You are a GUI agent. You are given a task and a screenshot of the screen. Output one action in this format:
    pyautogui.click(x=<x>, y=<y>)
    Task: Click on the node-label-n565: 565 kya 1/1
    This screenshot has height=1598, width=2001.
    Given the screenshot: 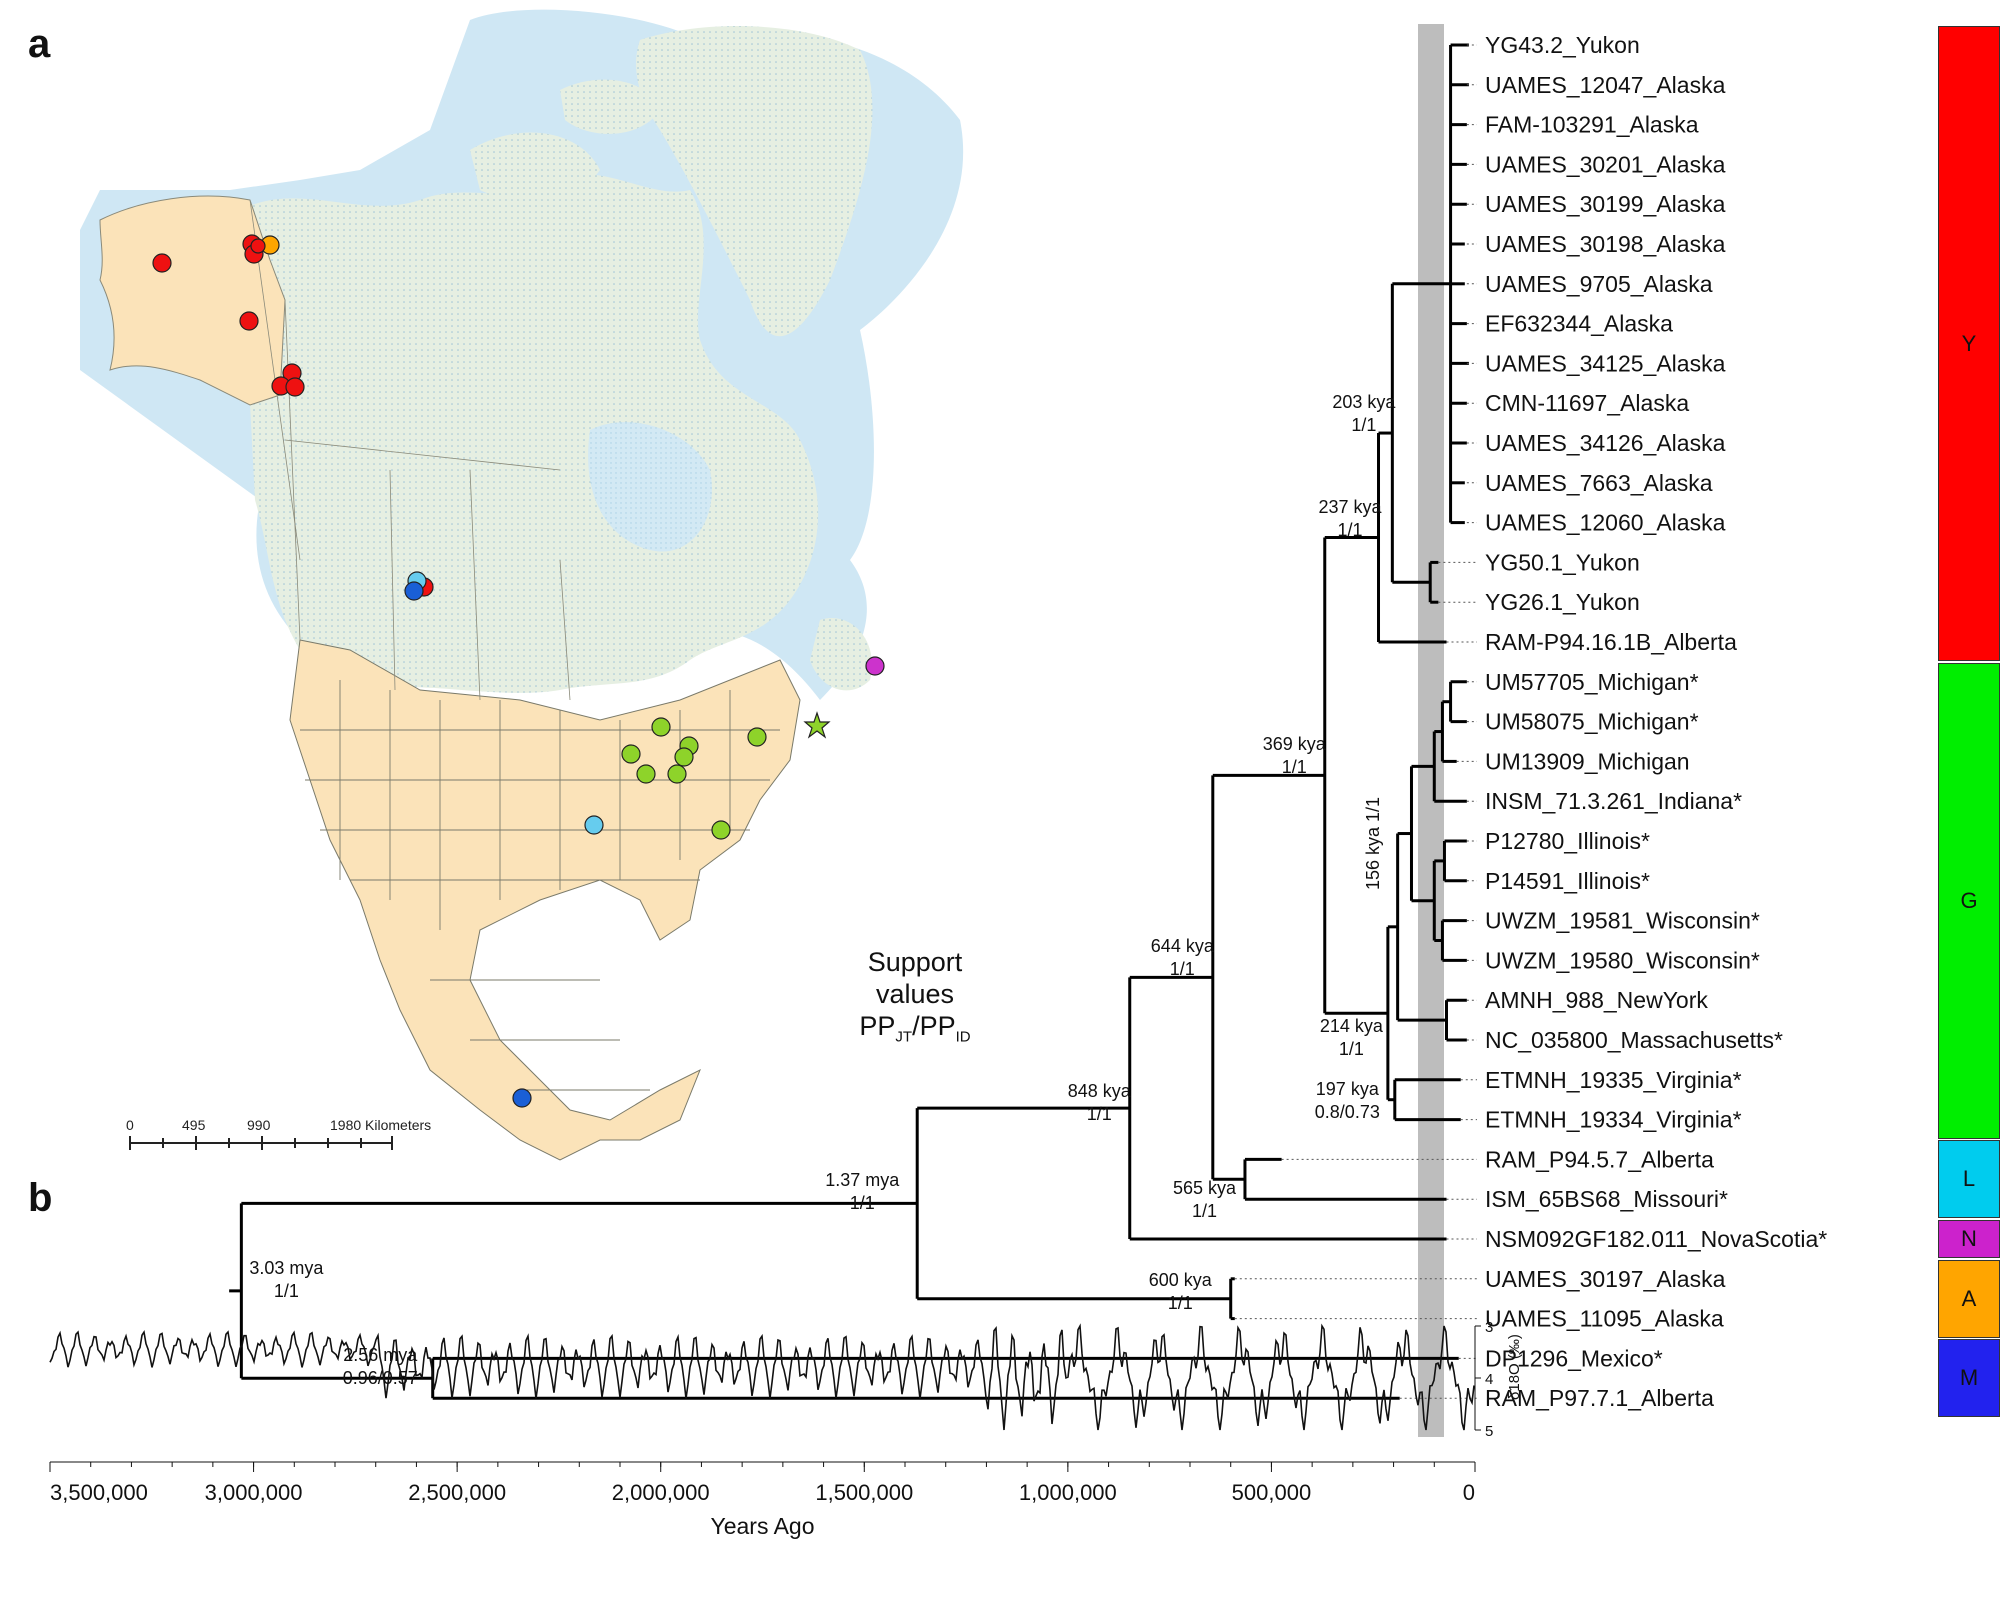 What is the action you would take?
    pyautogui.click(x=1204, y=1200)
    